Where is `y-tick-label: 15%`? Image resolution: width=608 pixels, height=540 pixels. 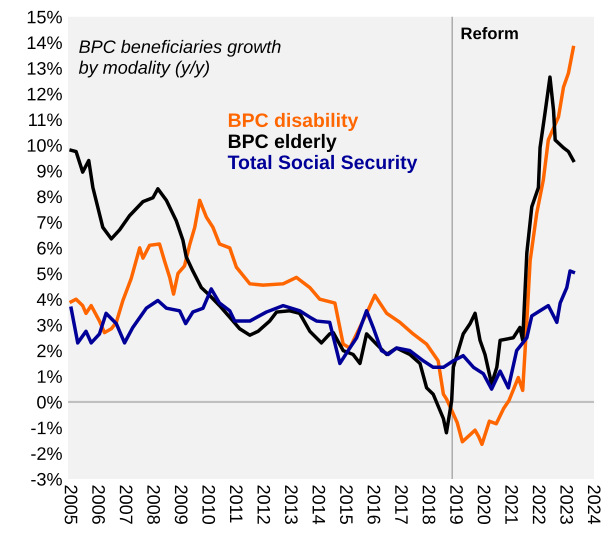
y-tick-label: 15% is located at coordinates (45, 17).